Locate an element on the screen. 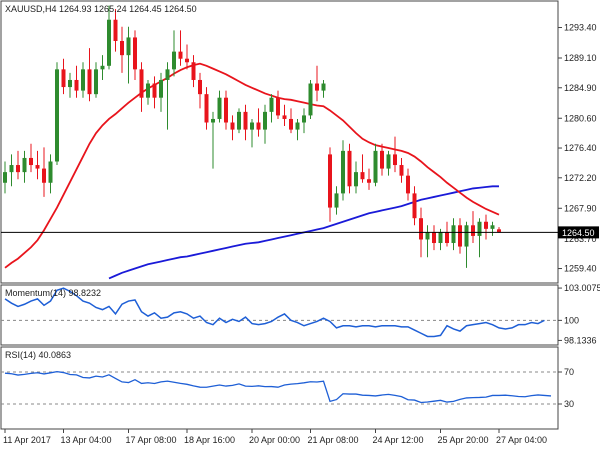 This screenshot has height=450, width=600. momentum-panel is located at coordinates (279, 315).